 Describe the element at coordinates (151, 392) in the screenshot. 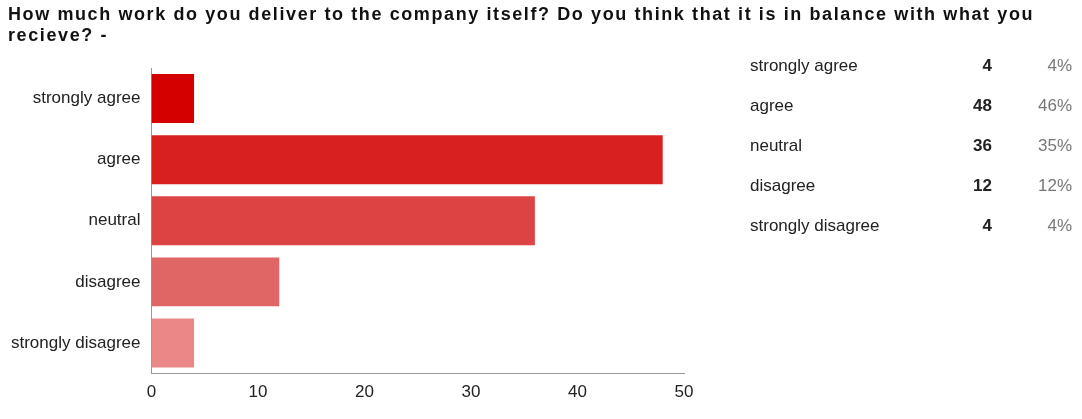

I see `x-tick-label: 0` at that location.